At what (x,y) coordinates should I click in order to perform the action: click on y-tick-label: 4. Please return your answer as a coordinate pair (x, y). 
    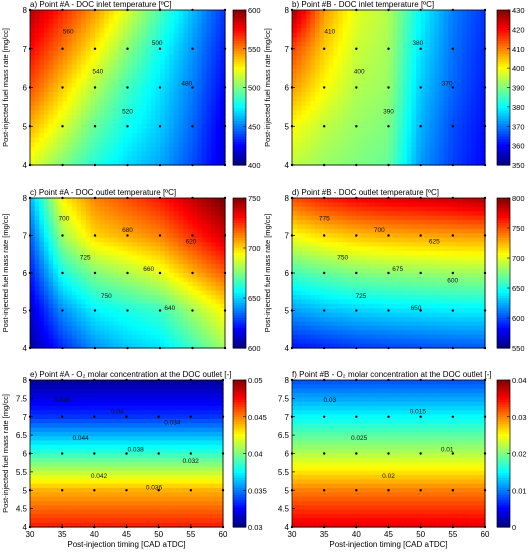
    Looking at the image, I should click on (25, 165).